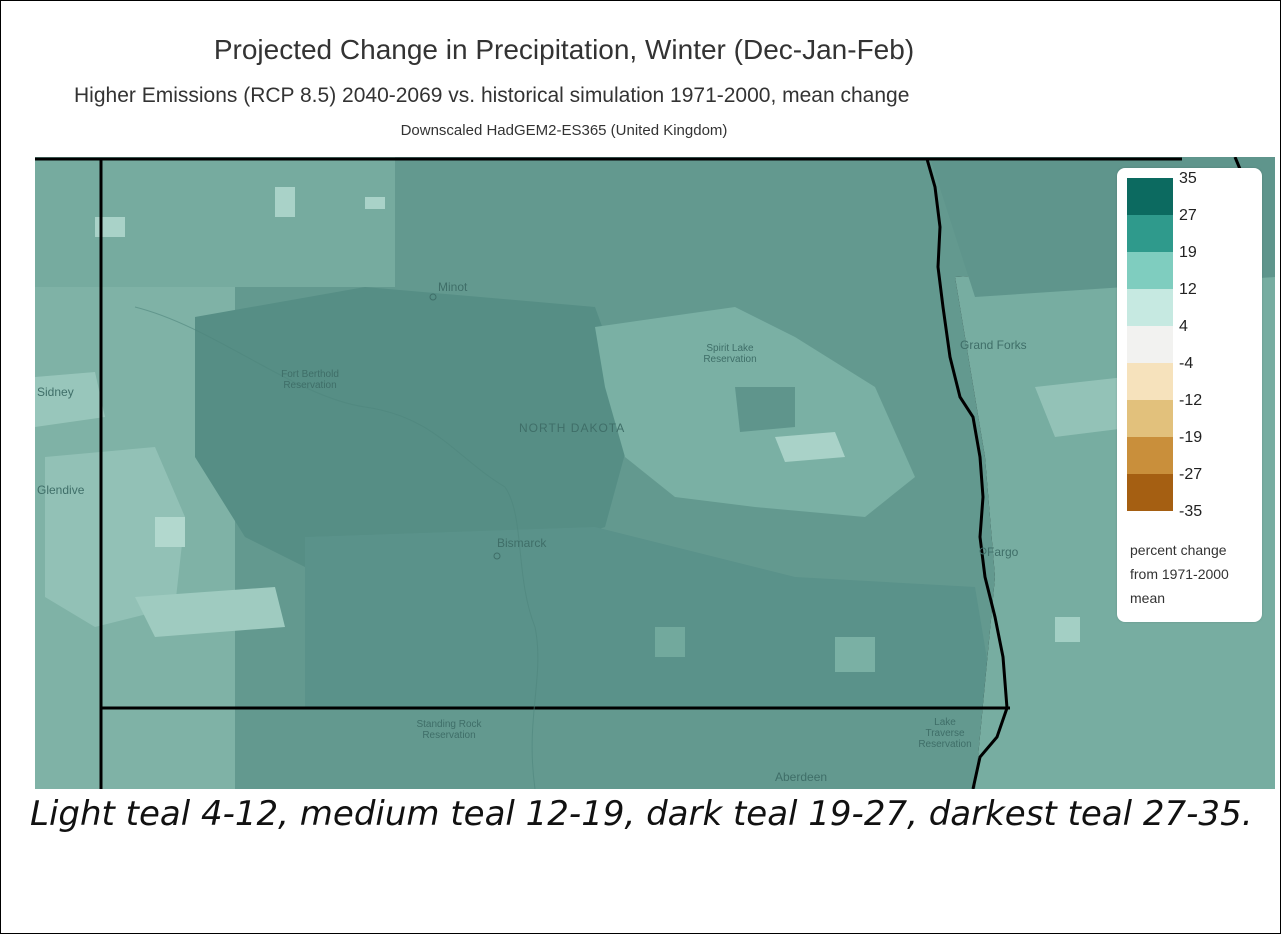  Describe the element at coordinates (650, 618) in the screenshot. I see `dark-south-region` at that location.